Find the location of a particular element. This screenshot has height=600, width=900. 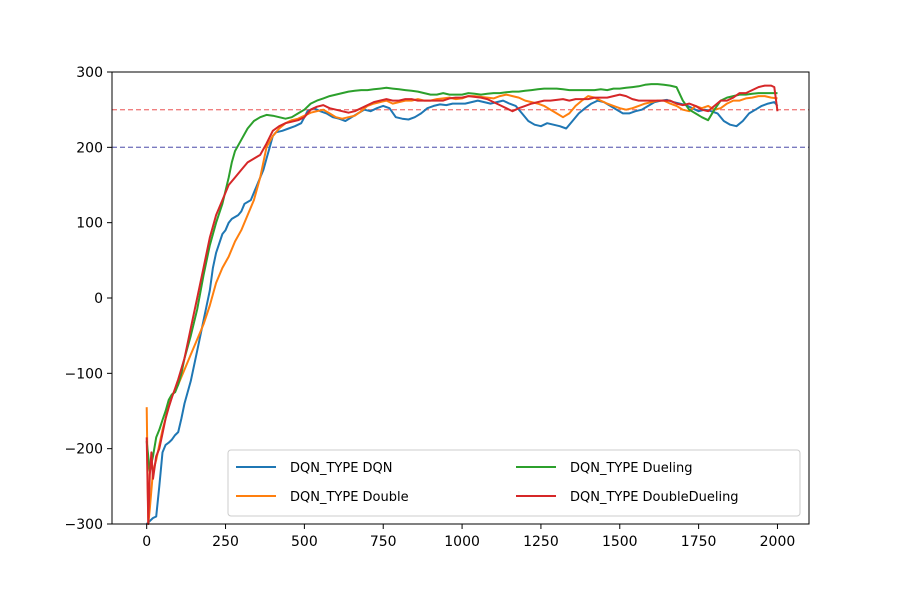

y-tick-label: −200 is located at coordinates (84, 450).